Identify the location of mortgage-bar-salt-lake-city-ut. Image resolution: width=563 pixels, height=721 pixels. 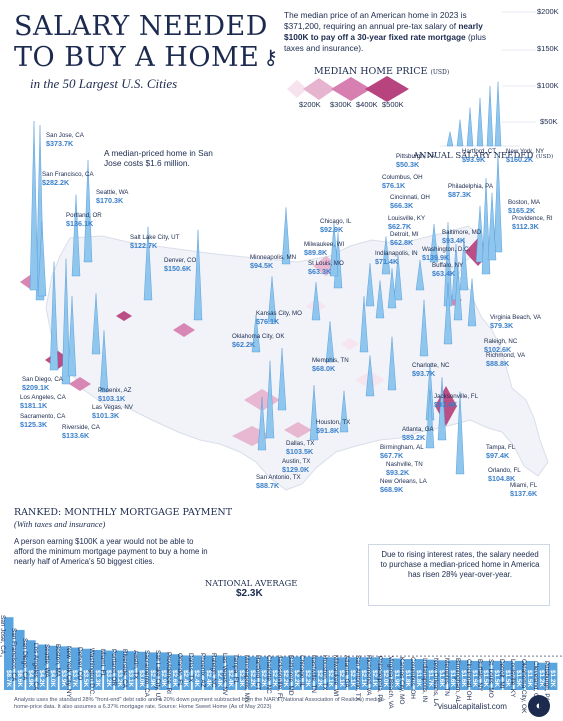
(164, 671).